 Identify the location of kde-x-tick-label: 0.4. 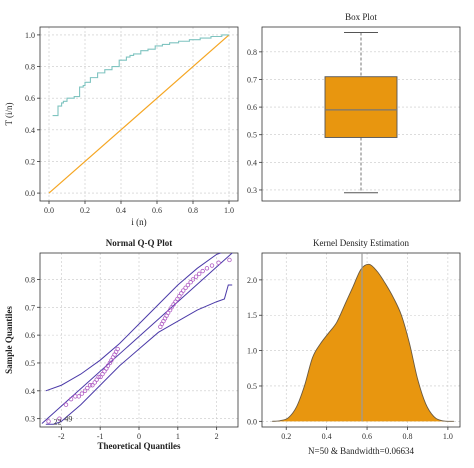
(327, 436).